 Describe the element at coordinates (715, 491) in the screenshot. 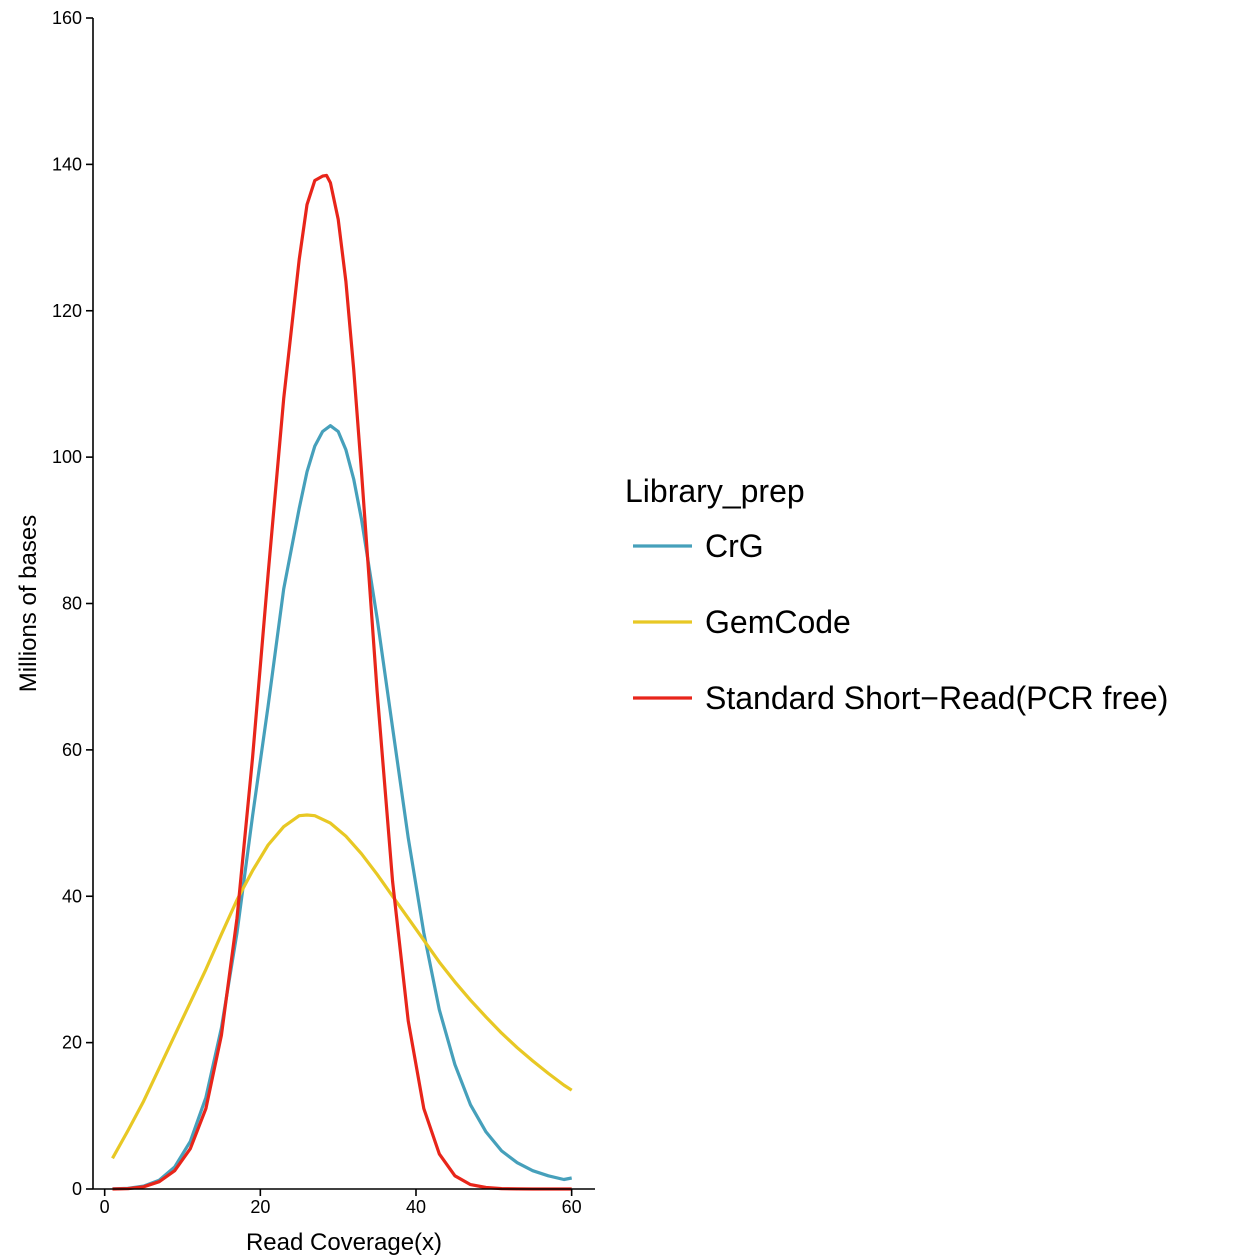

I see `legend-title: Library_prep` at that location.